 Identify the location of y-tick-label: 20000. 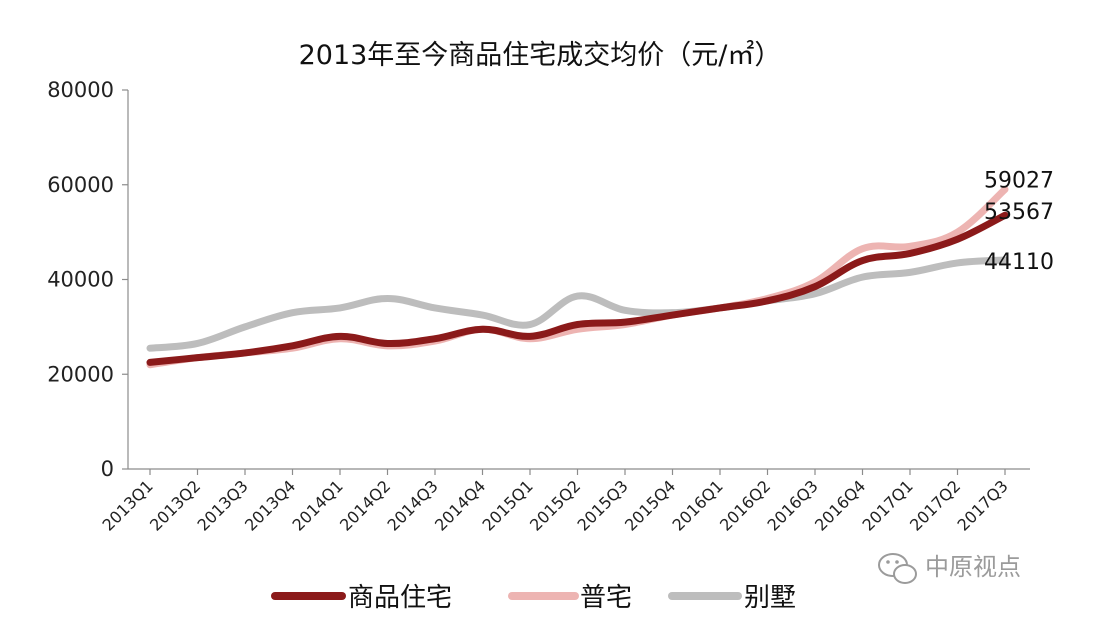
(80, 374).